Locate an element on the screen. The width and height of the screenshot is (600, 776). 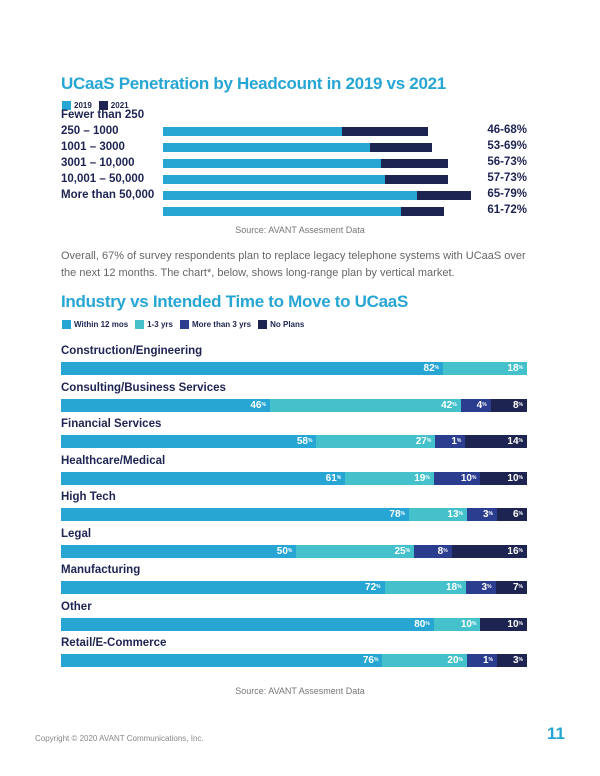
segment-label: 27% is located at coordinates (423, 441).